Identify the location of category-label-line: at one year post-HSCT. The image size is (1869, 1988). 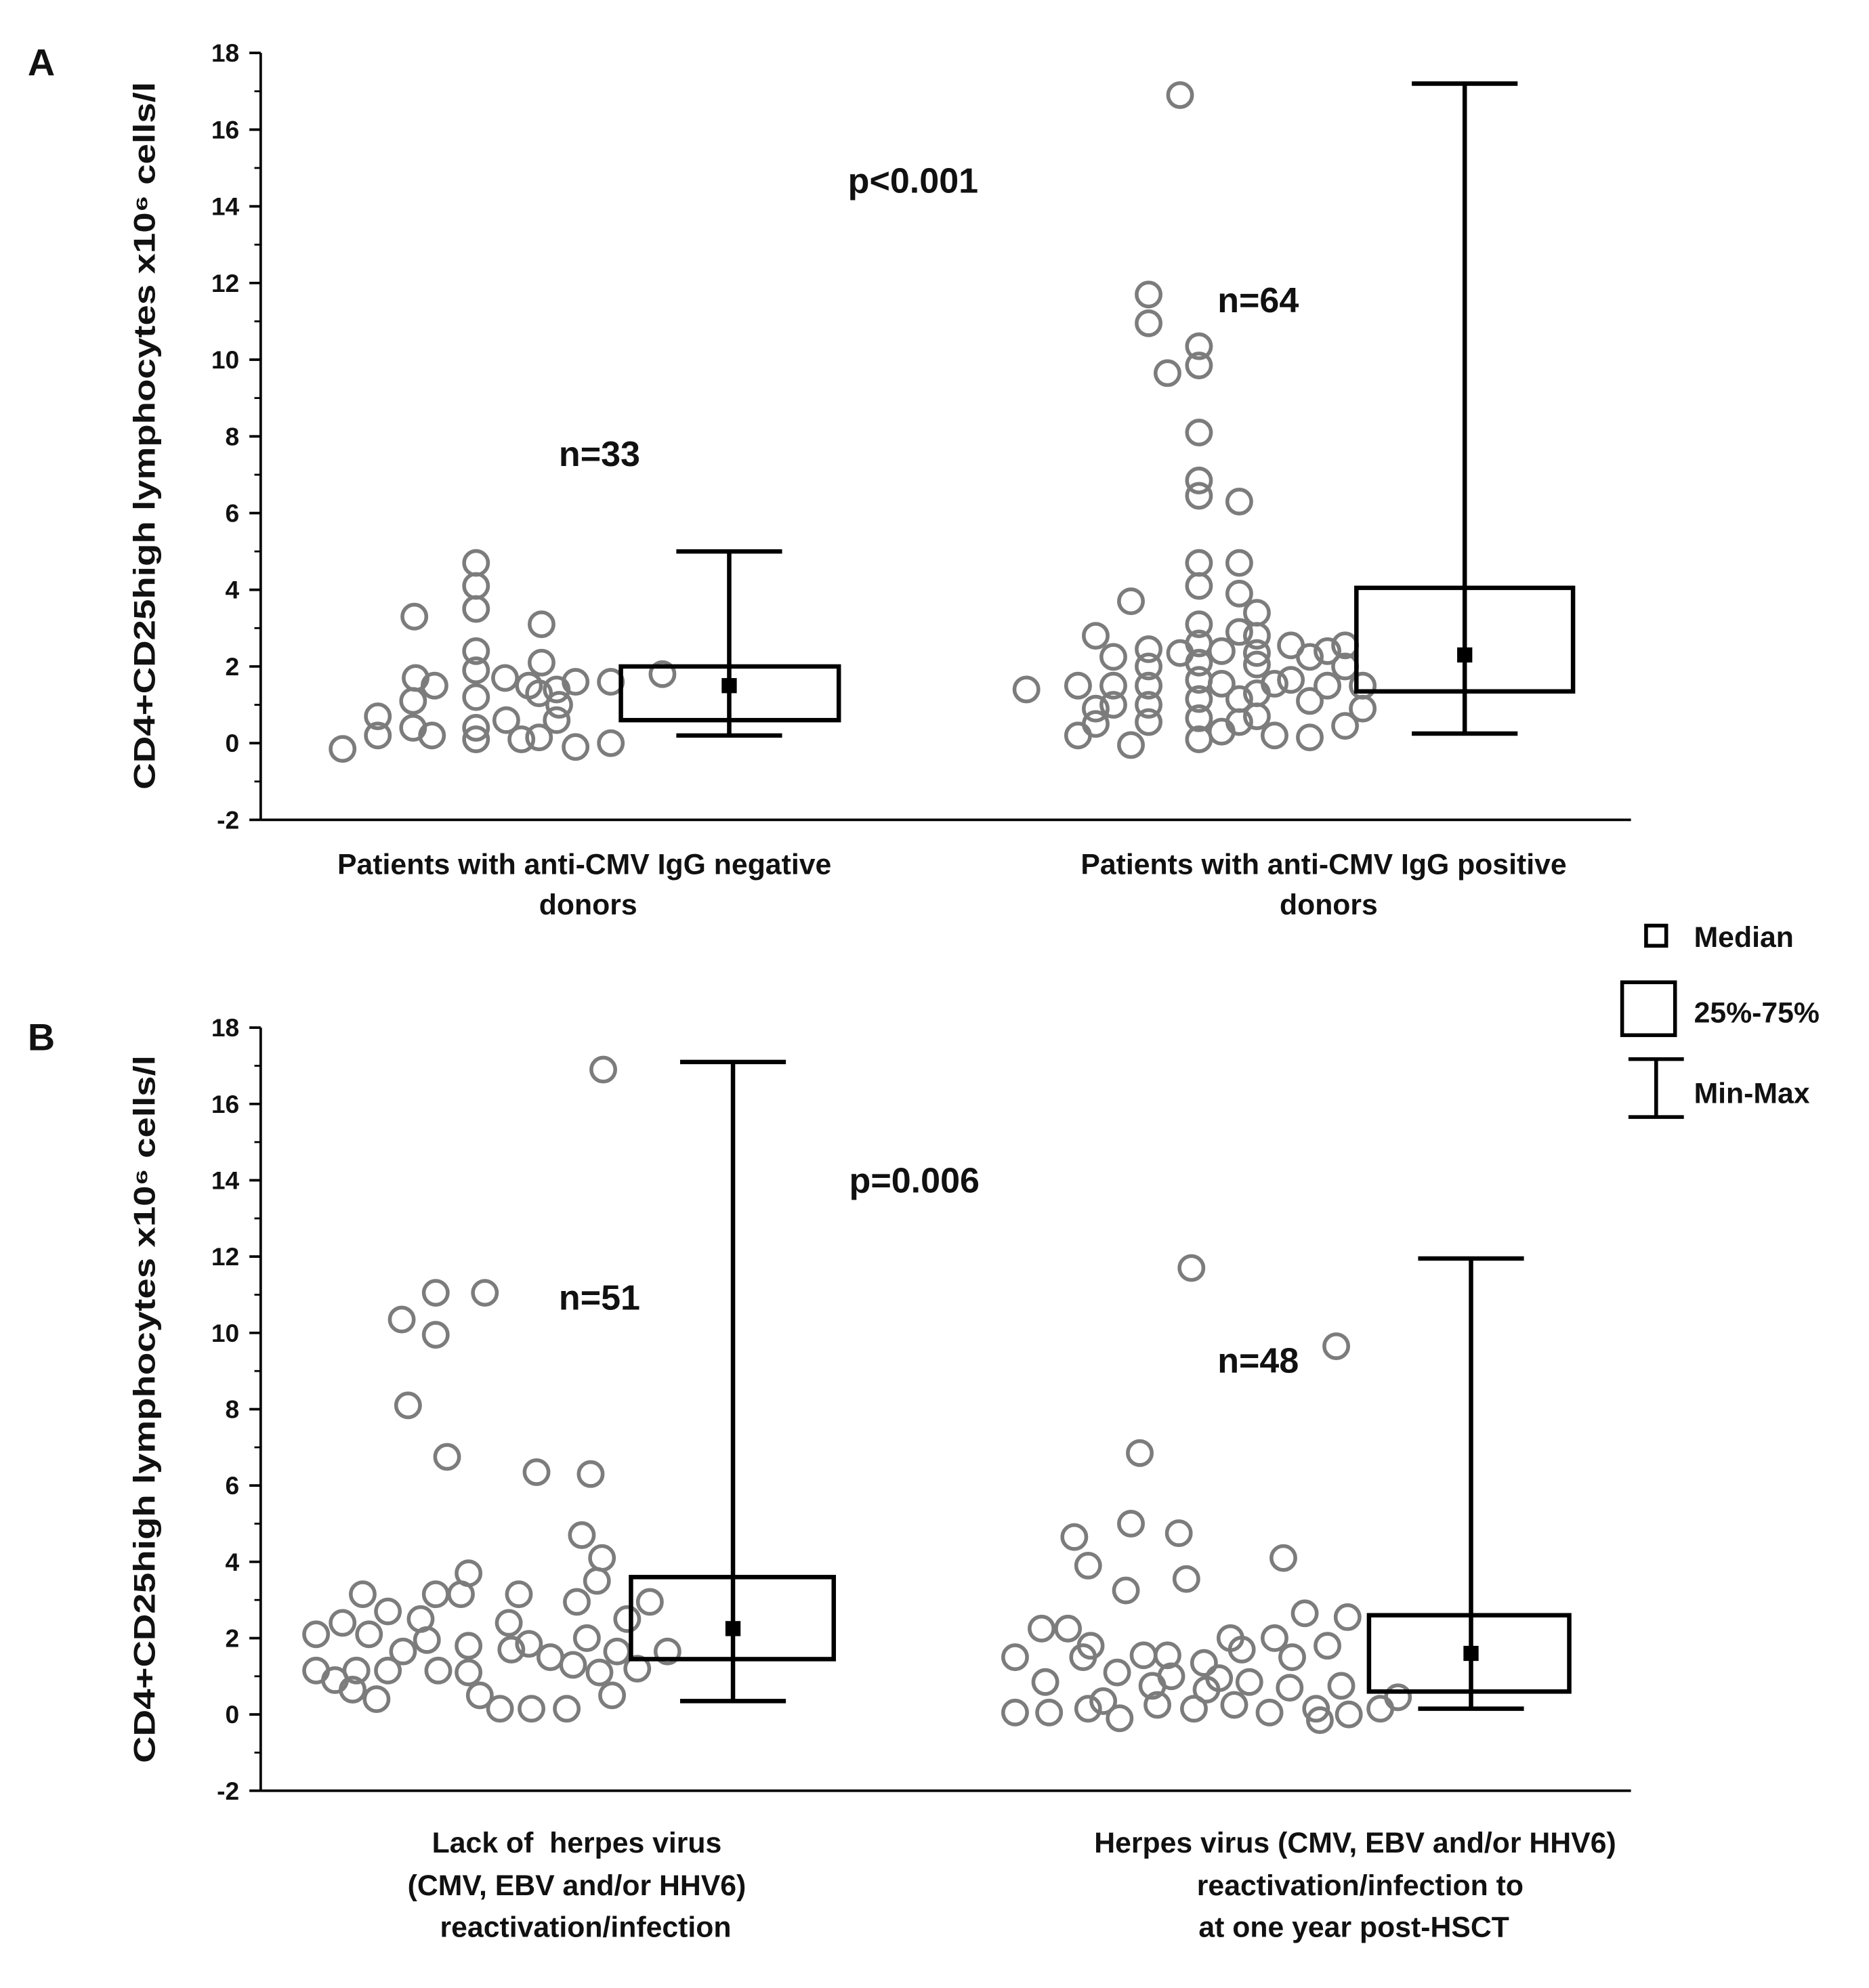
(1353, 1927).